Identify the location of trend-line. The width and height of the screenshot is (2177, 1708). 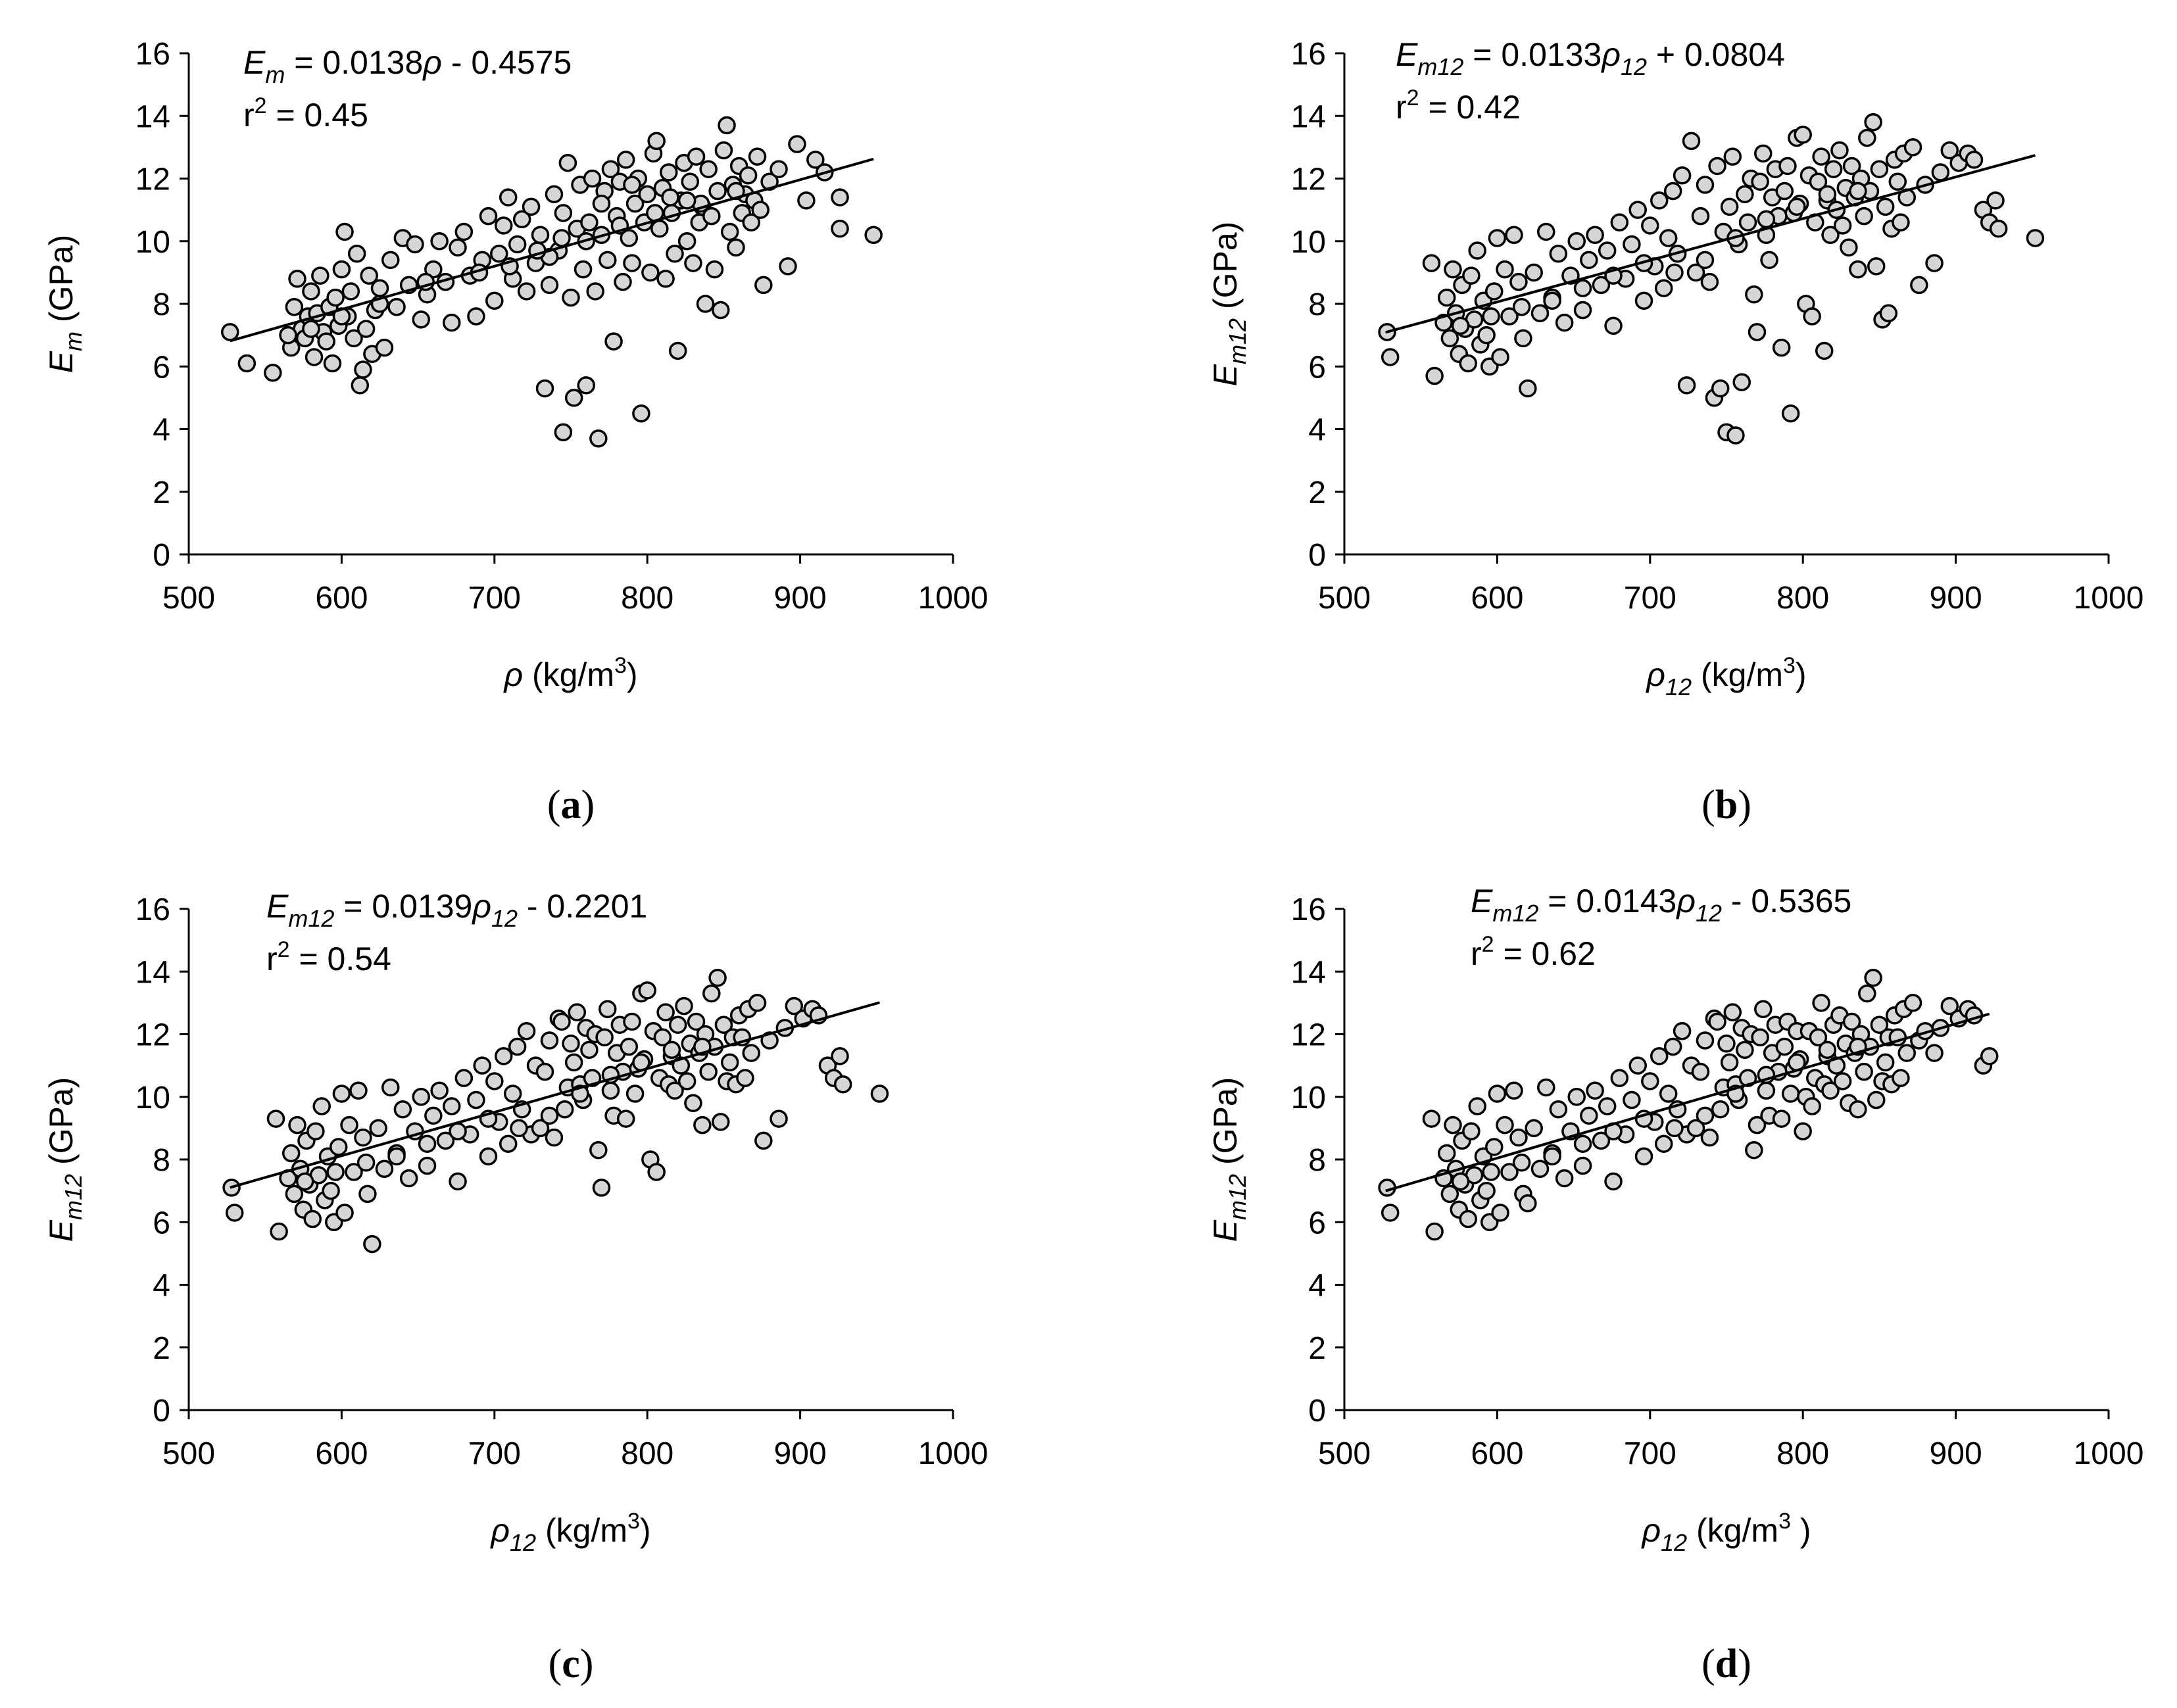
(1687, 1102).